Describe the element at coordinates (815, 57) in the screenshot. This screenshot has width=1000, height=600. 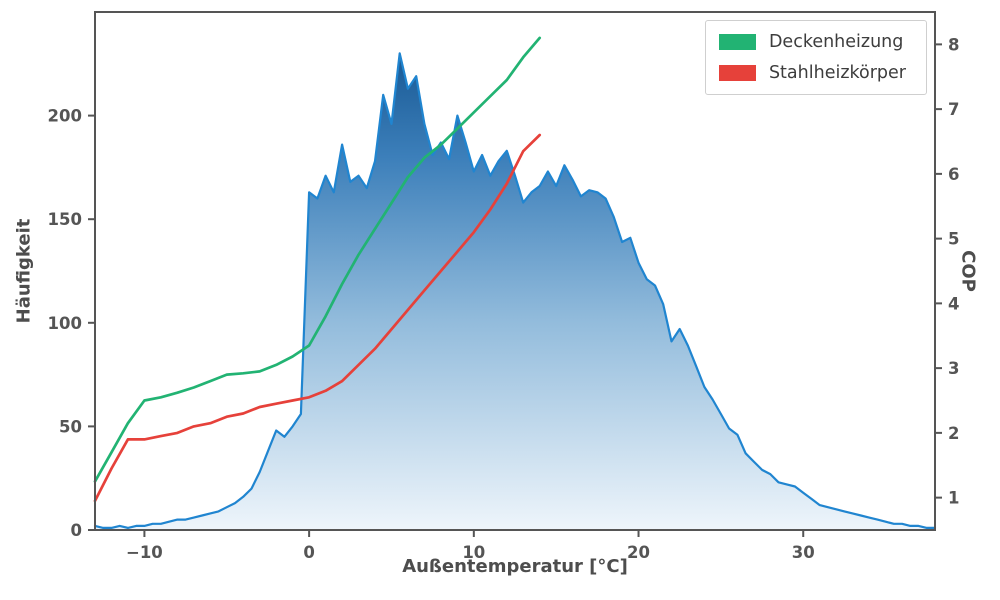
I see `legend: Deckenheizung Stahlheizkörper` at that location.